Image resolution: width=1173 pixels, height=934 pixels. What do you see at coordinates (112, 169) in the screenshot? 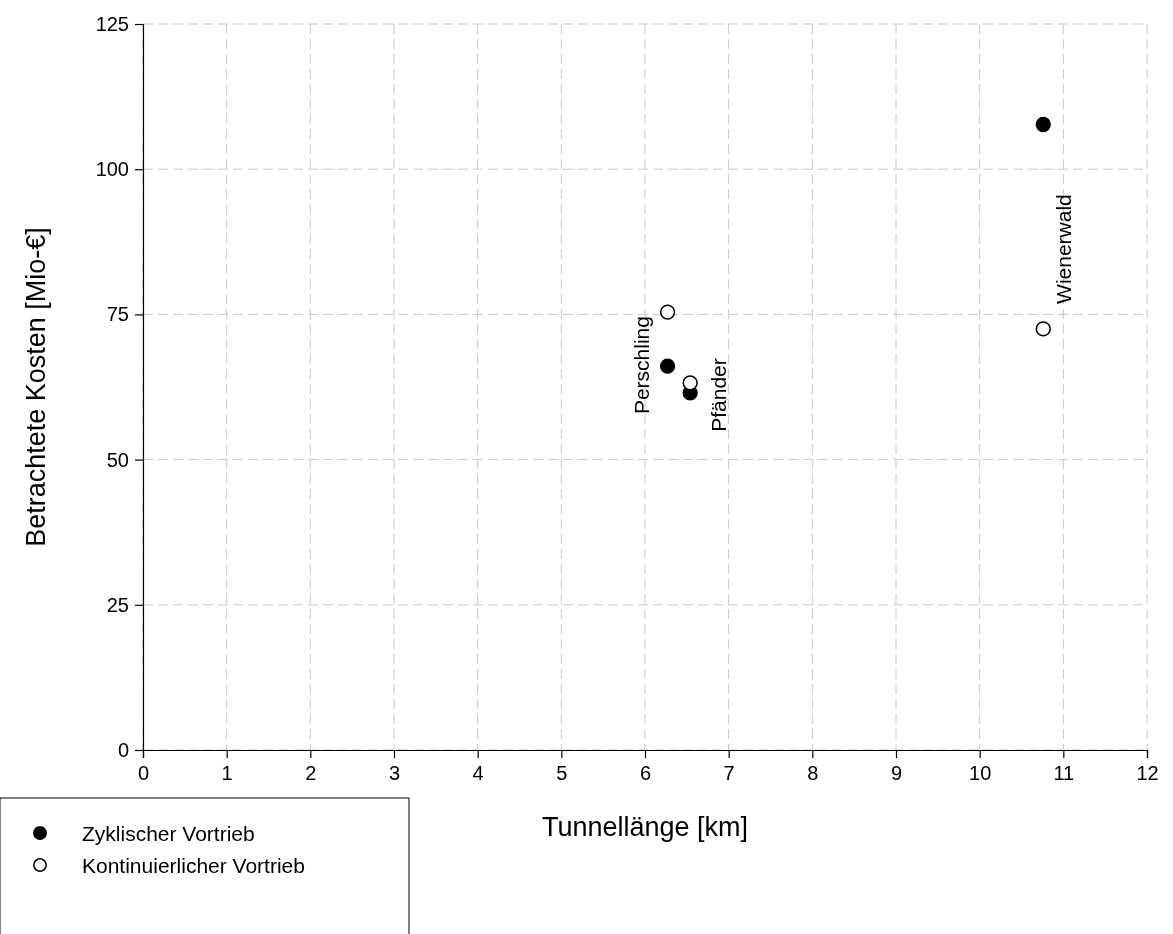
I see `y-tick-label: 100` at bounding box center [112, 169].